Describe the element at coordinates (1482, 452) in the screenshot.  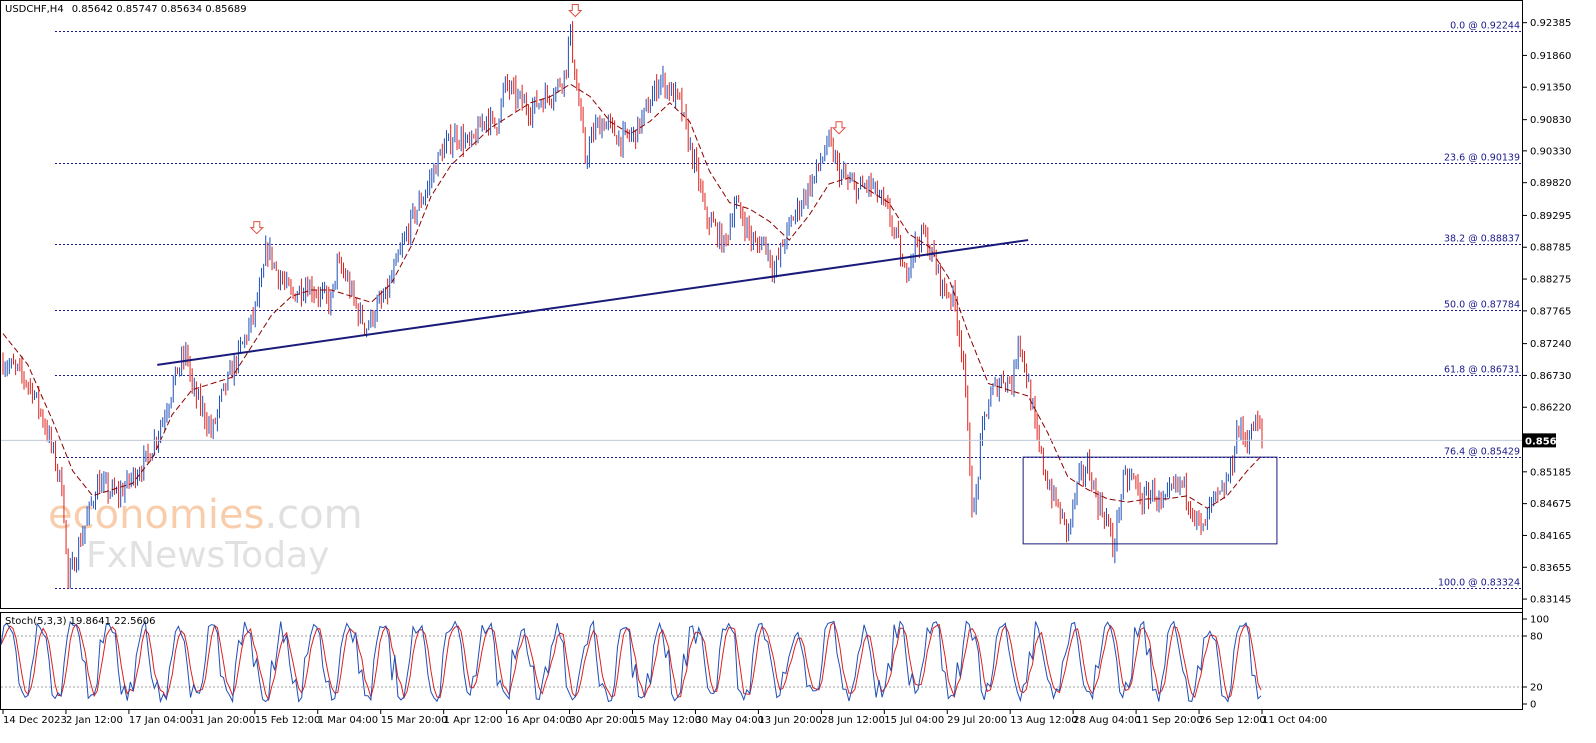
I see `fib-label: 76.4 @ 0.85429` at that location.